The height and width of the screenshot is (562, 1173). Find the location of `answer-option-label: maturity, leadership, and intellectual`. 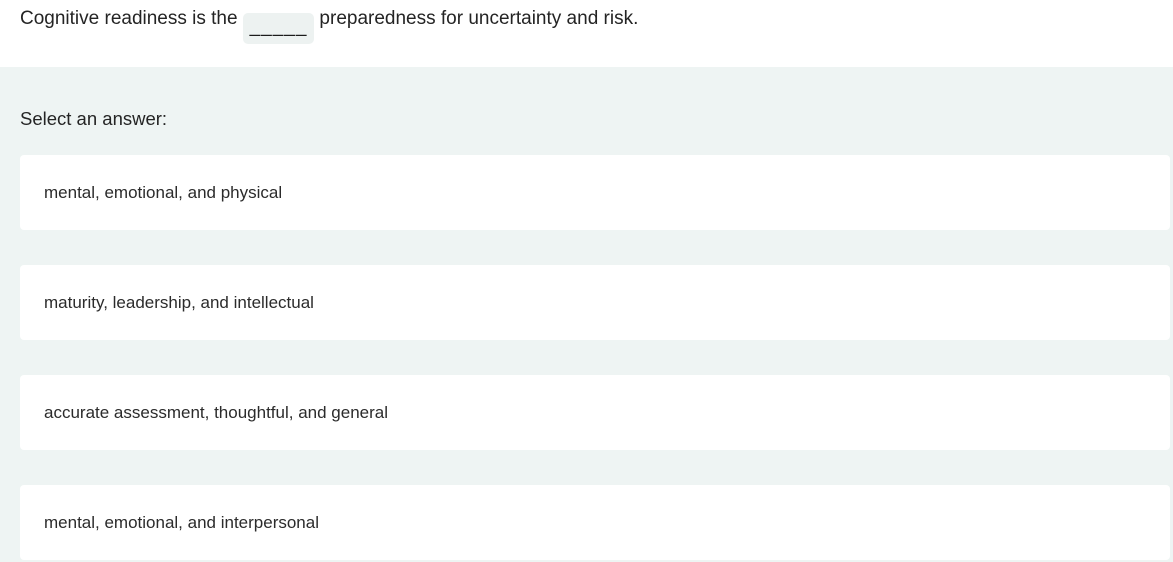

answer-option-label: maturity, leadership, and intellectual is located at coordinates (179, 302).